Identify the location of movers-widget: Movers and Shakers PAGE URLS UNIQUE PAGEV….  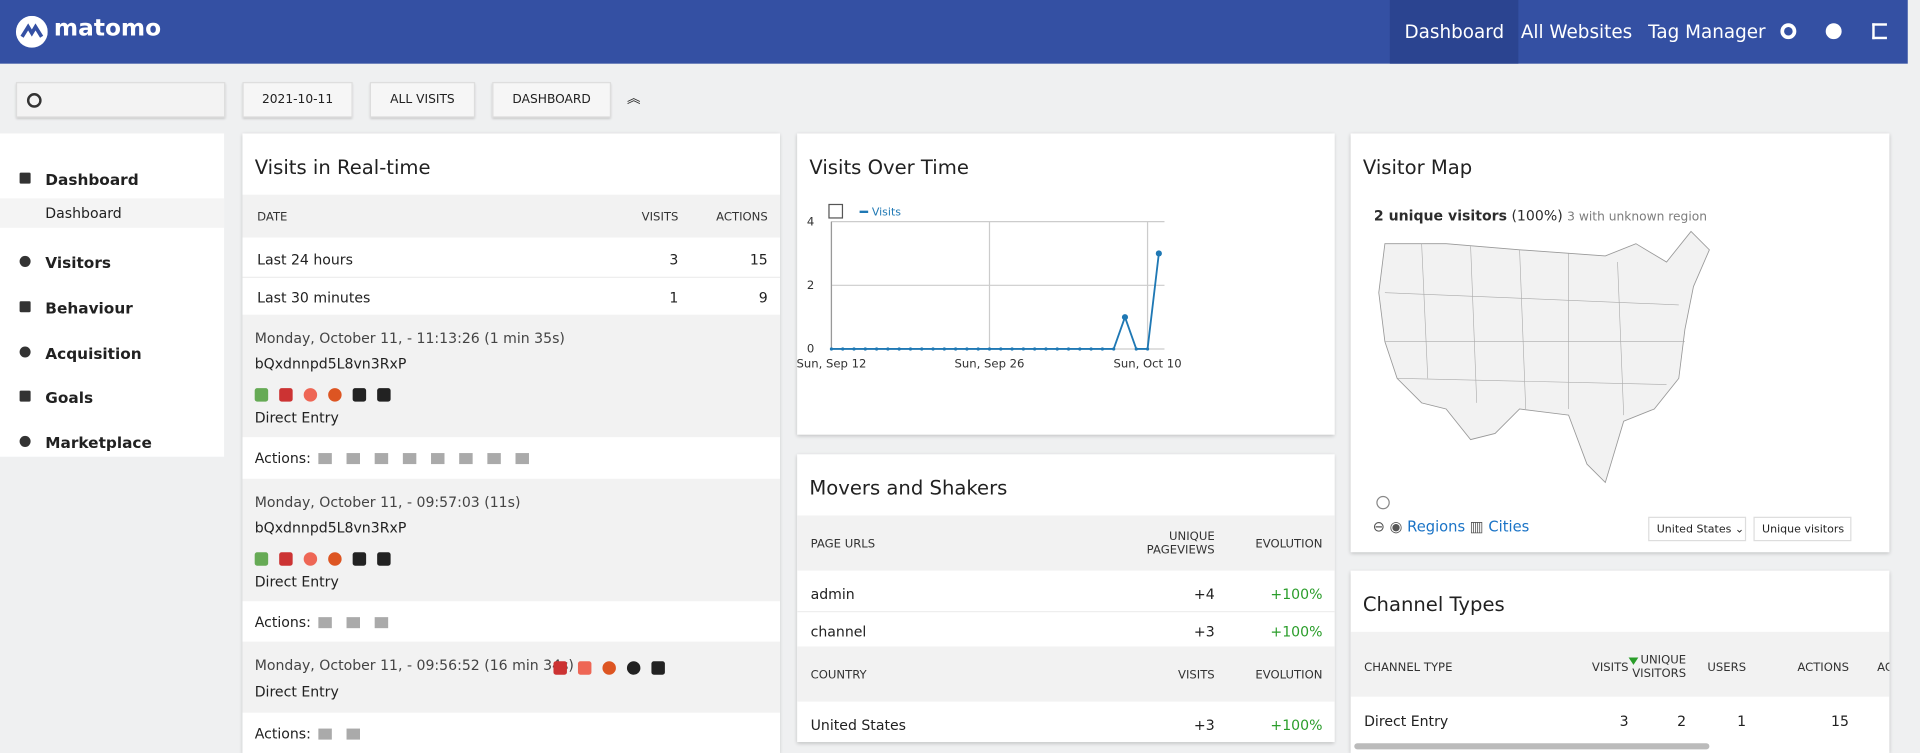
(1066, 598).